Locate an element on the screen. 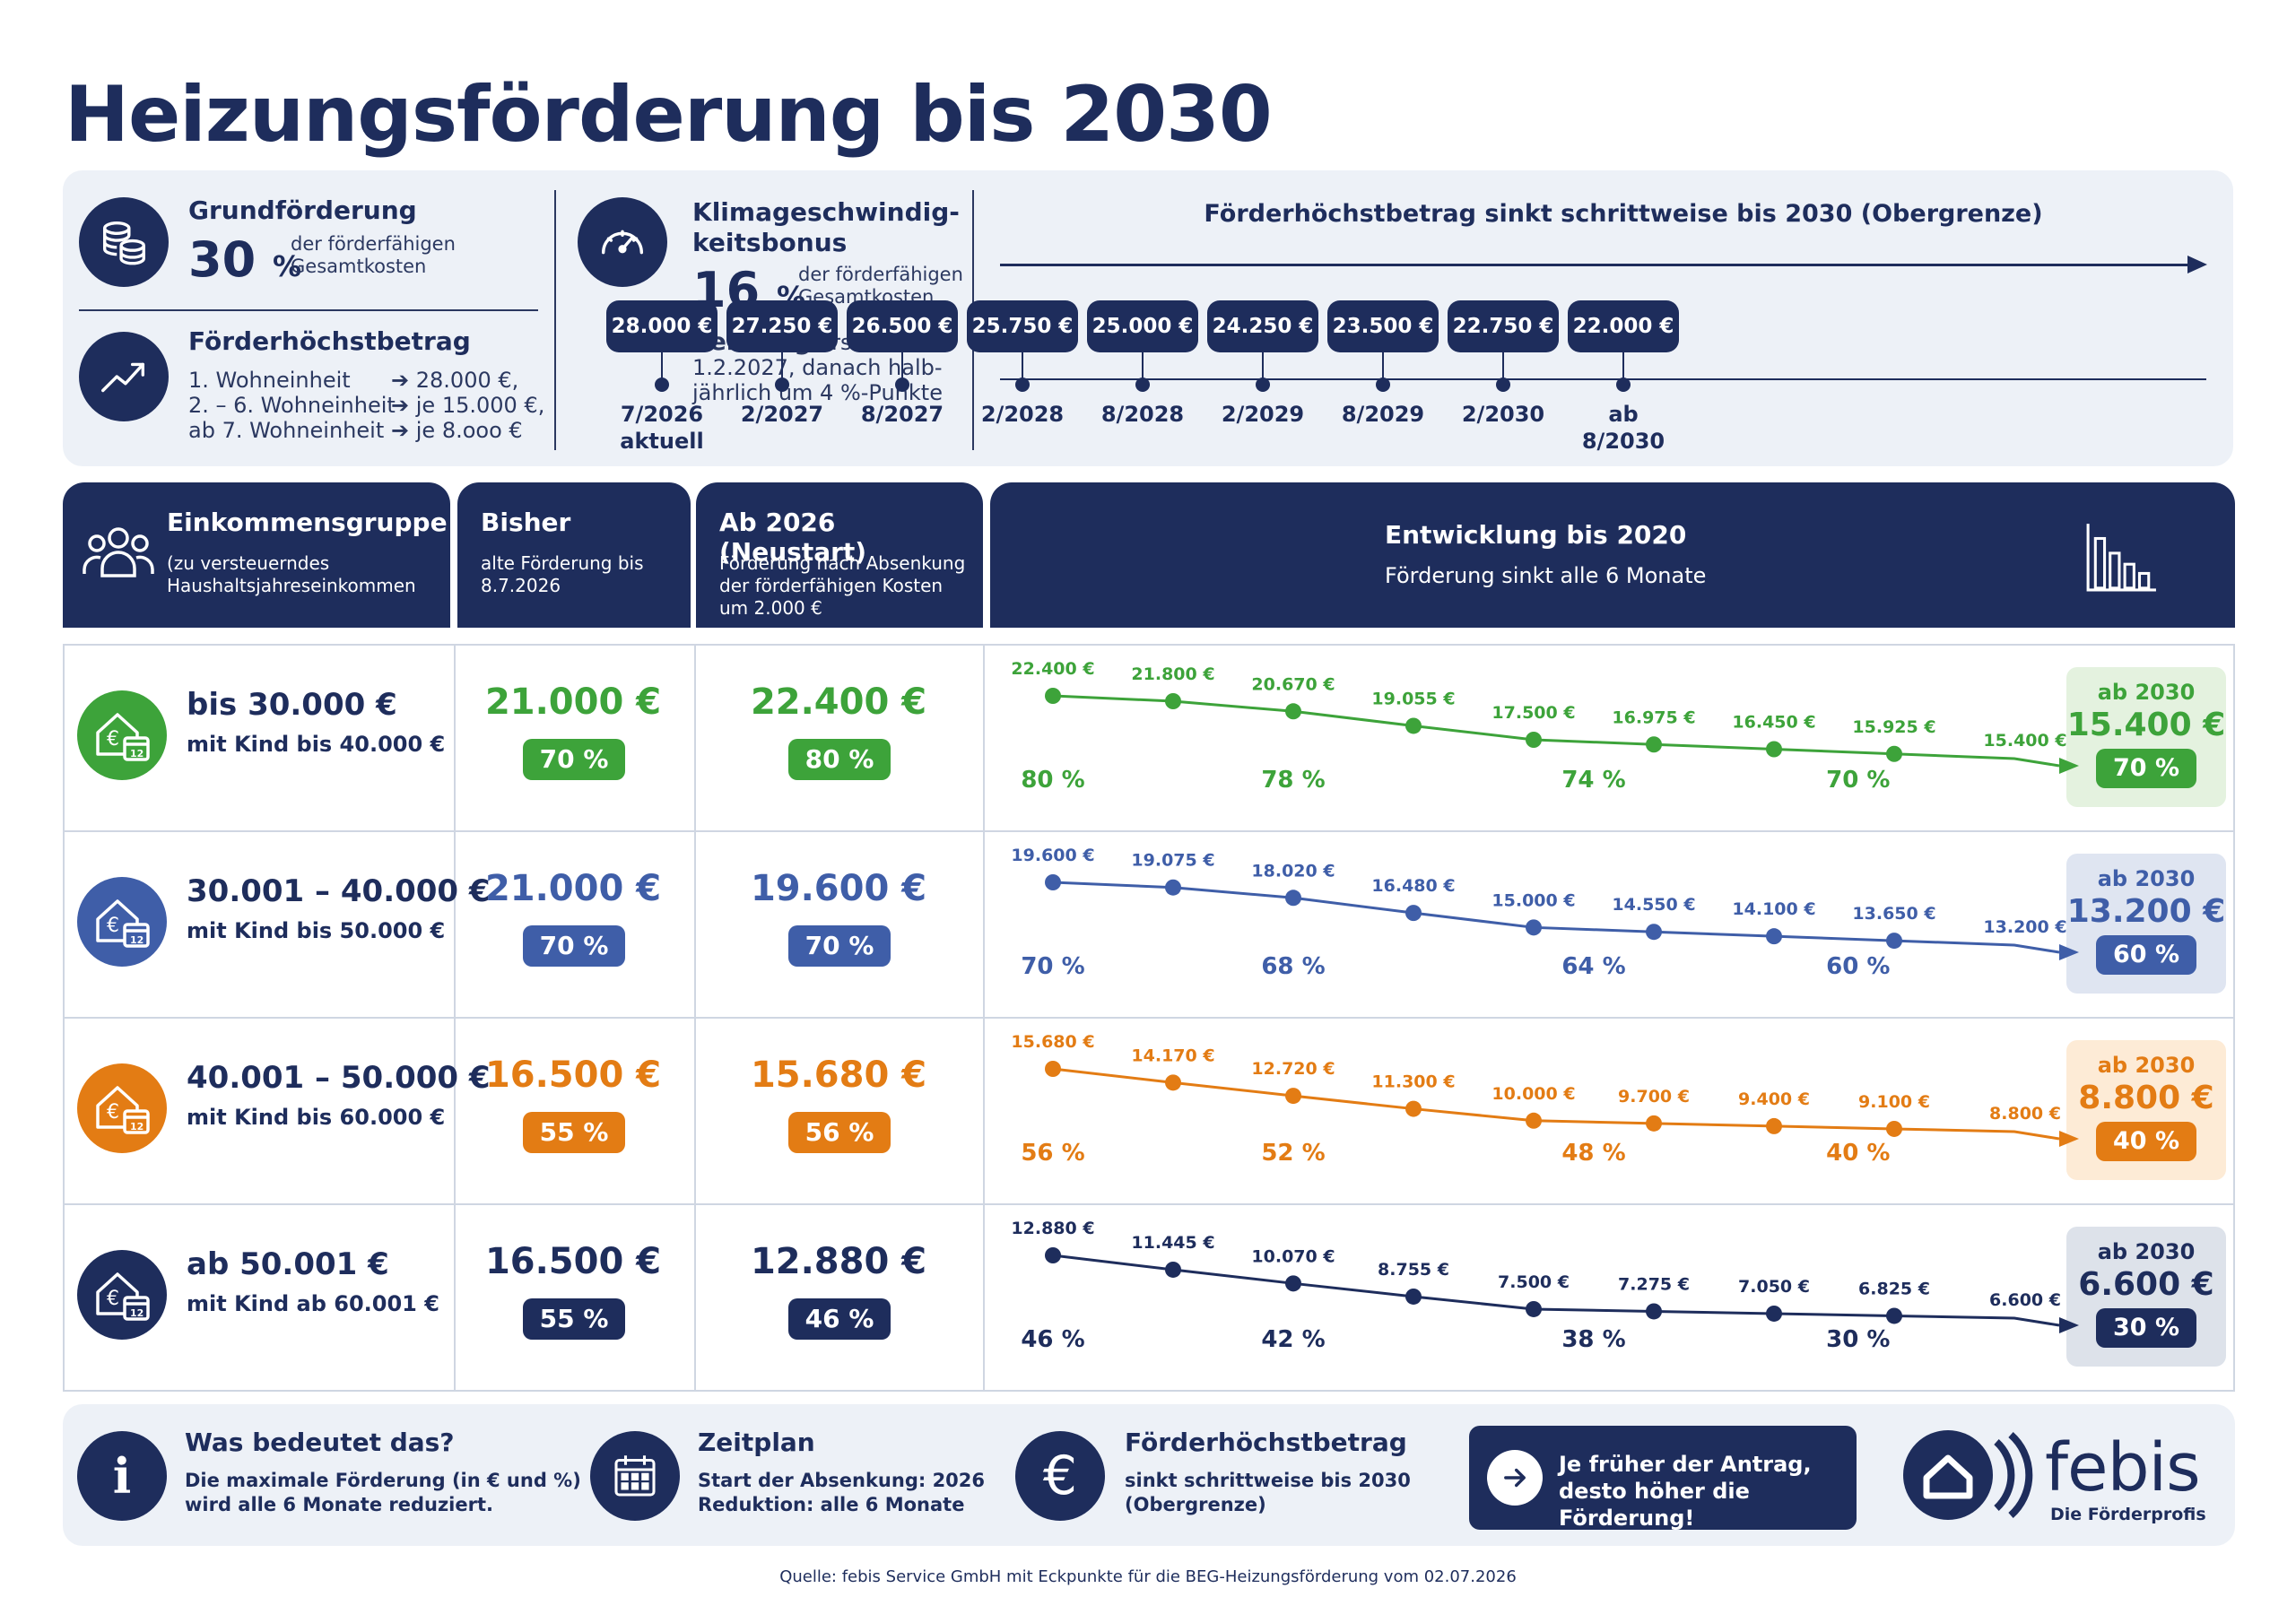 The width and height of the screenshot is (2296, 1623). end-pct: 60 % is located at coordinates (2146, 955).